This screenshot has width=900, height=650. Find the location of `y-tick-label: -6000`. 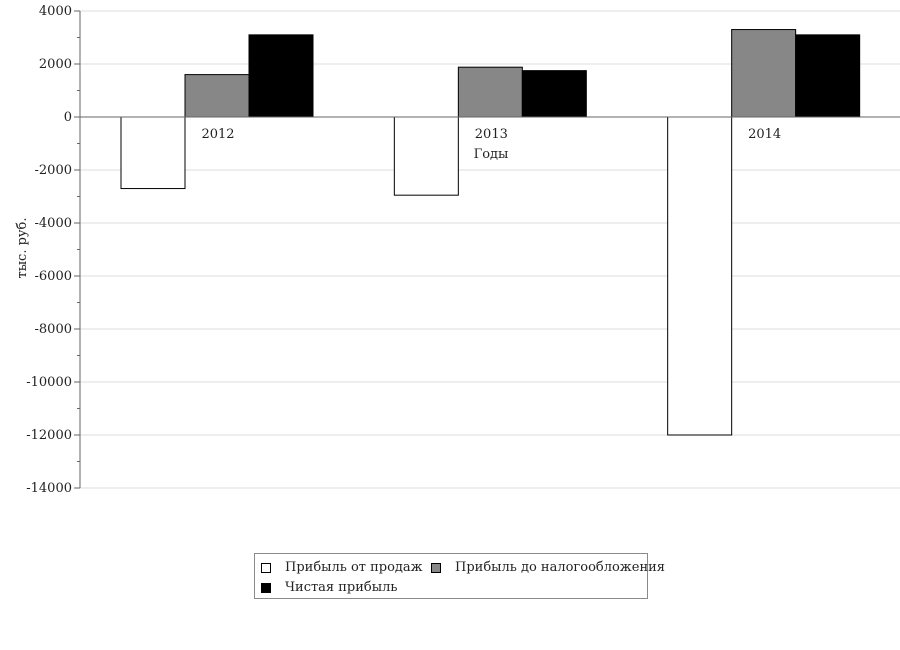

y-tick-label: -6000 is located at coordinates (53, 276).